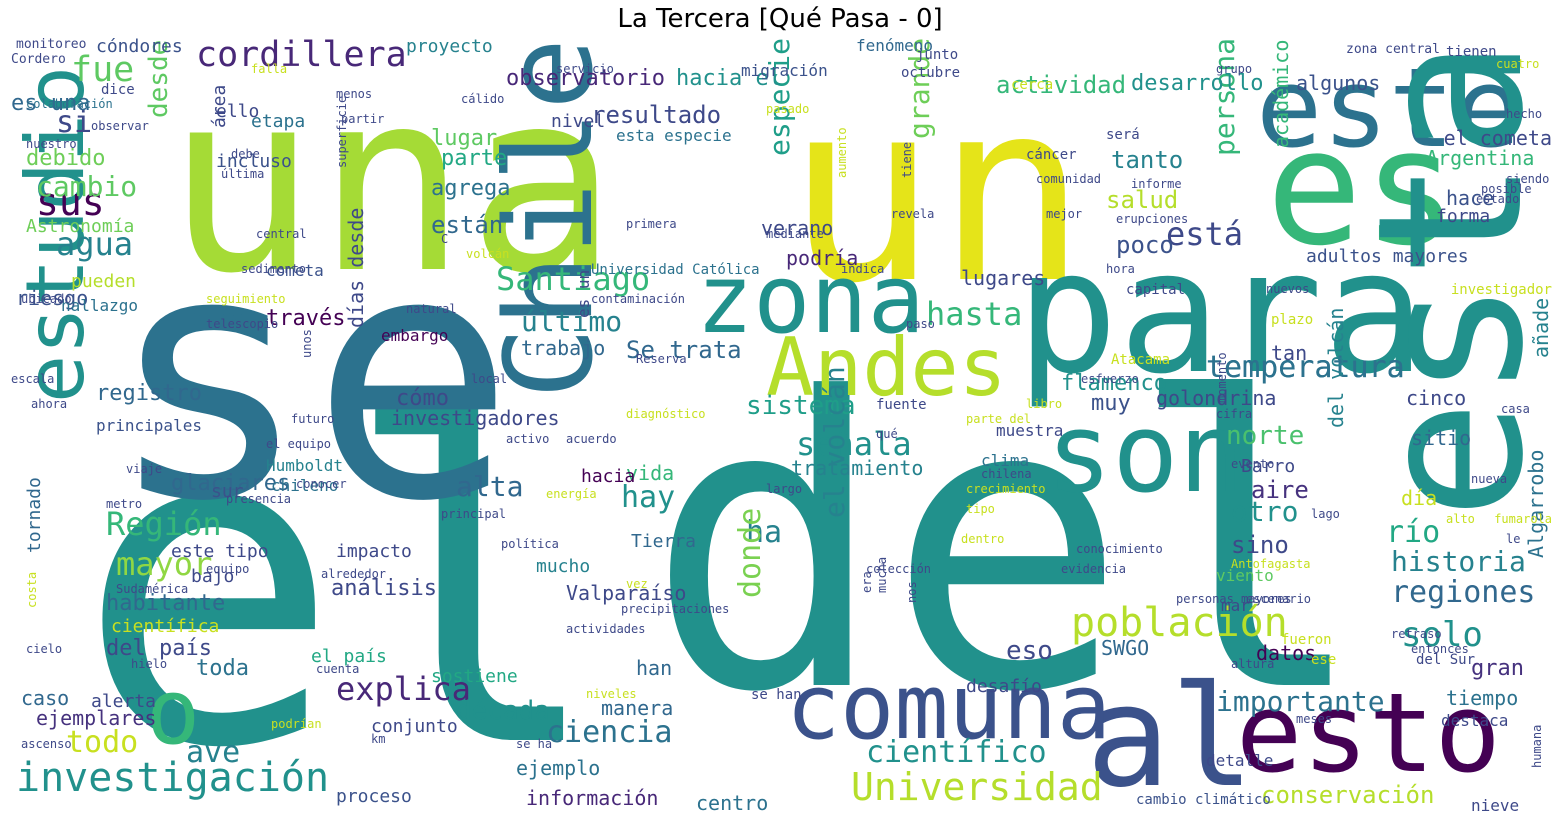  What do you see at coordinates (857, 468) in the screenshot?
I see `cloud-word: tratamiento` at bounding box center [857, 468].